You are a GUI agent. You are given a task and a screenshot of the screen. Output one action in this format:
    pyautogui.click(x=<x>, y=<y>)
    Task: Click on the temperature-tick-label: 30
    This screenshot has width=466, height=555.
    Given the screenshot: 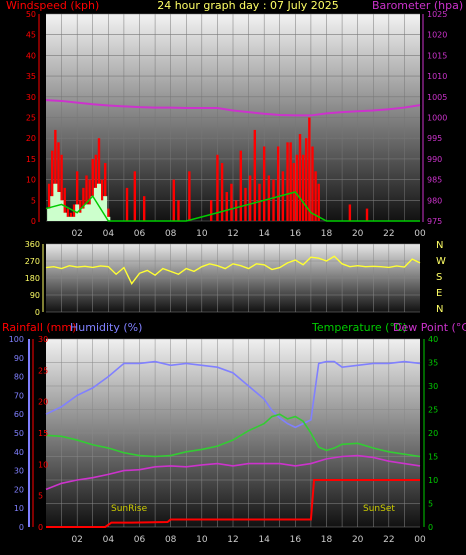 What is the action you would take?
    pyautogui.click(x=433, y=386)
    